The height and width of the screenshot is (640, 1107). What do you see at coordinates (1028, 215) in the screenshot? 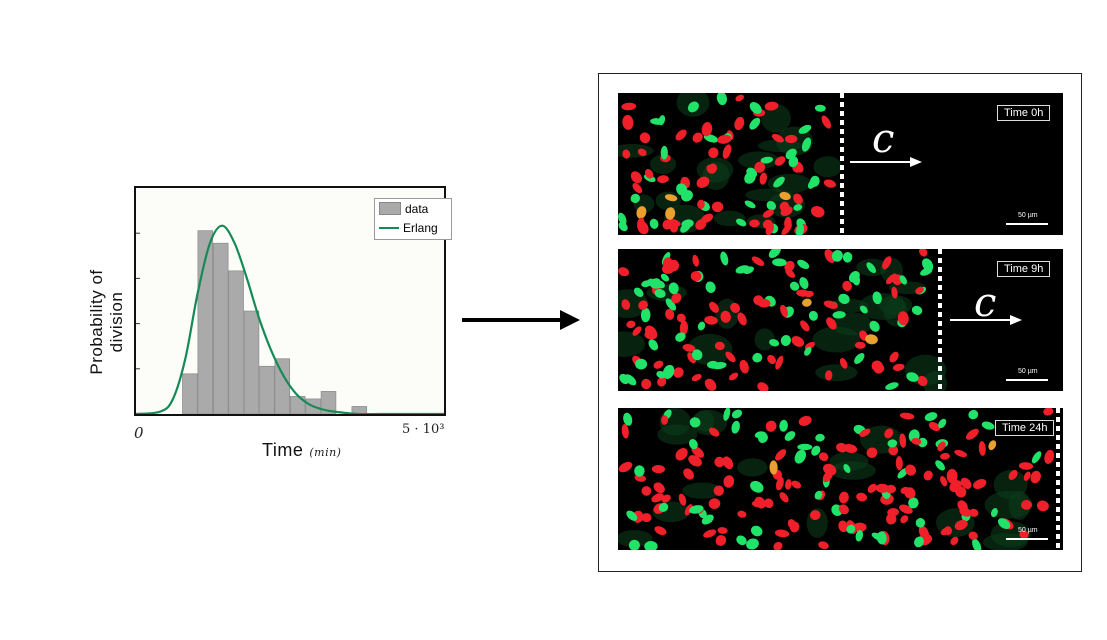
I see `scale-label-0h: 50 µm` at bounding box center [1028, 215].